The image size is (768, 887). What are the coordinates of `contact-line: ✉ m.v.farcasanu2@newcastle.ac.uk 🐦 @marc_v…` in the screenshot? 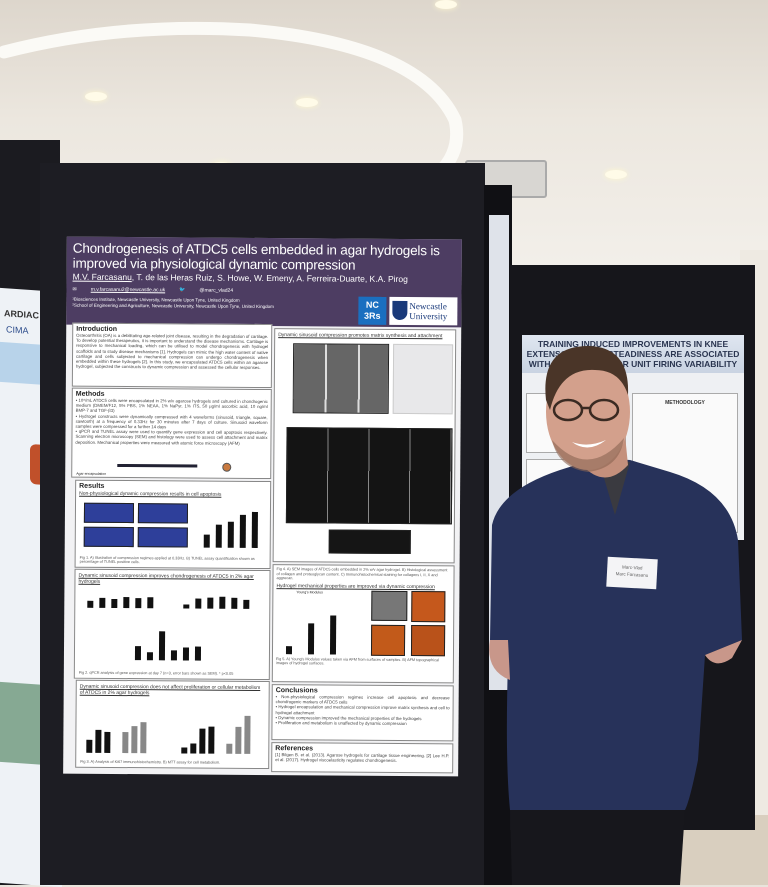 It's located at (263, 291).